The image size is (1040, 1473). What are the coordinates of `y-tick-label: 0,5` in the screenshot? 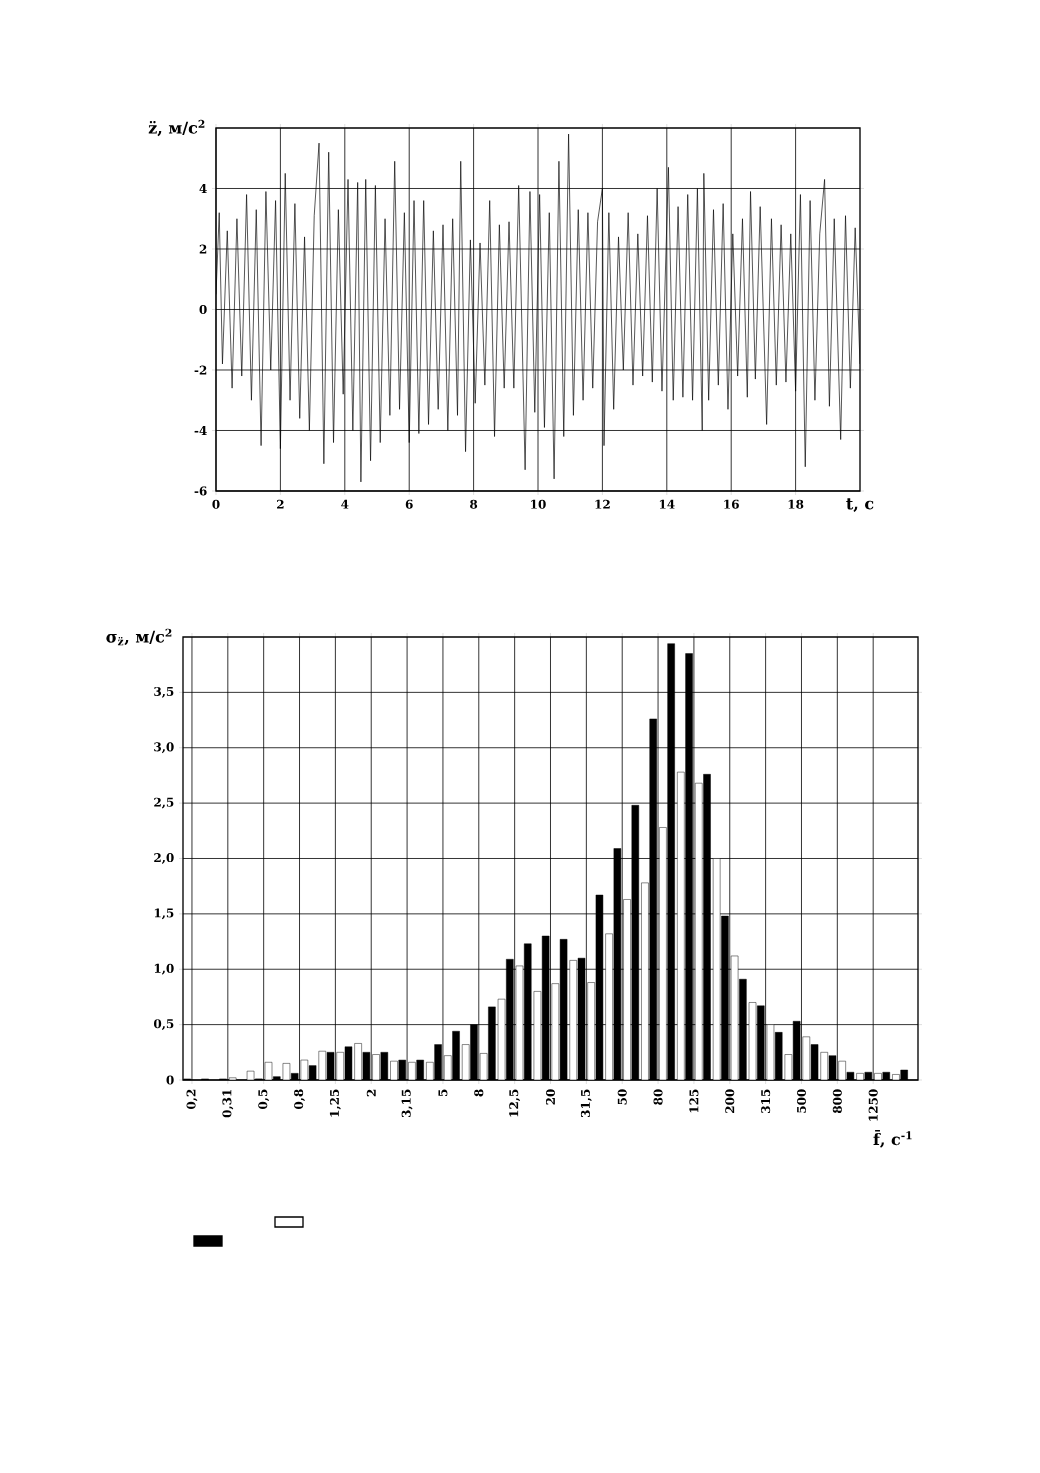 It's located at (163, 1025).